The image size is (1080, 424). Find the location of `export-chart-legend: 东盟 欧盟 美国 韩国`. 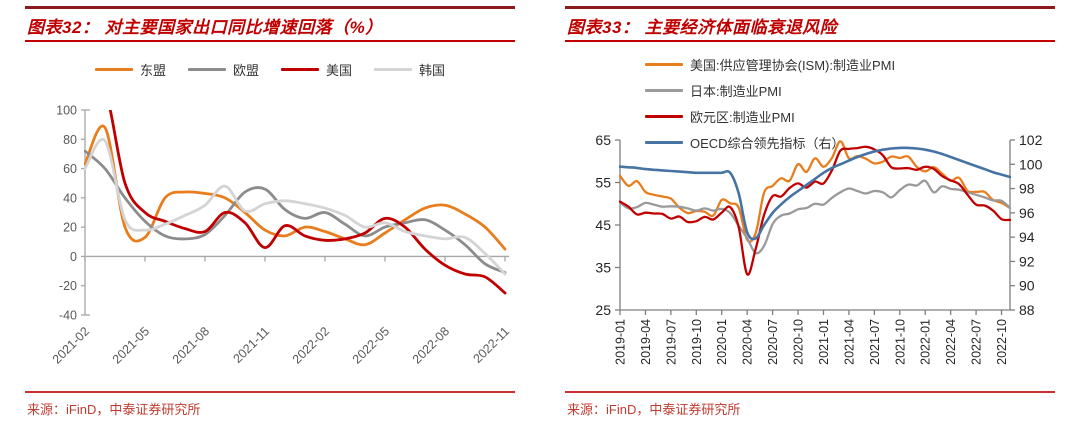

export-chart-legend: 东盟 欧盟 美国 韩国 is located at coordinates (270, 69).